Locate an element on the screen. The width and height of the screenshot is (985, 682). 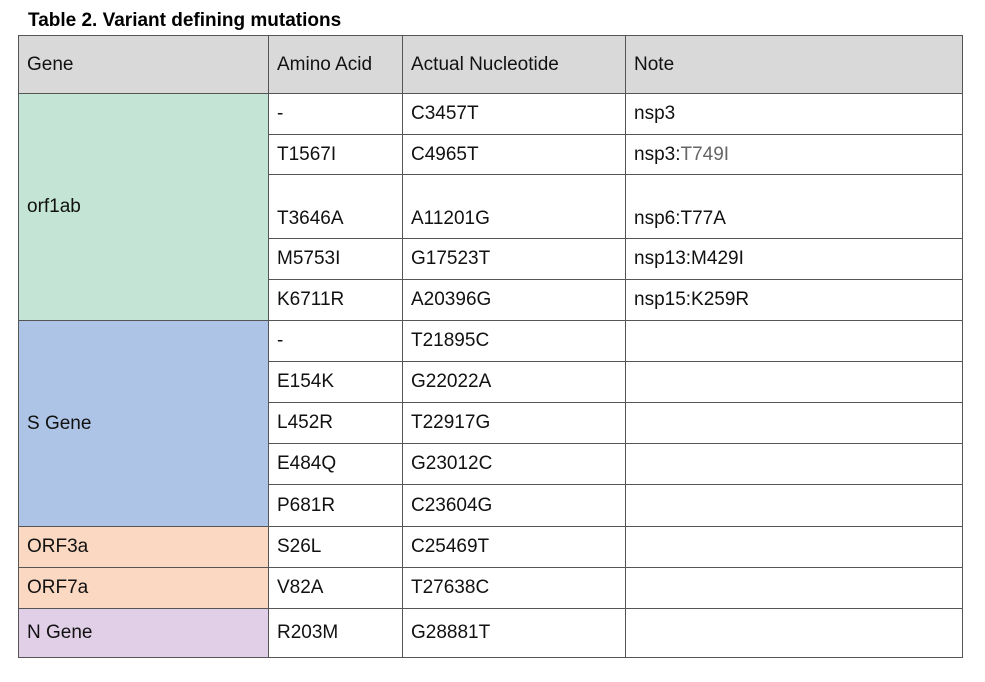
nucleotide-cell: C3457T is located at coordinates (514, 114).